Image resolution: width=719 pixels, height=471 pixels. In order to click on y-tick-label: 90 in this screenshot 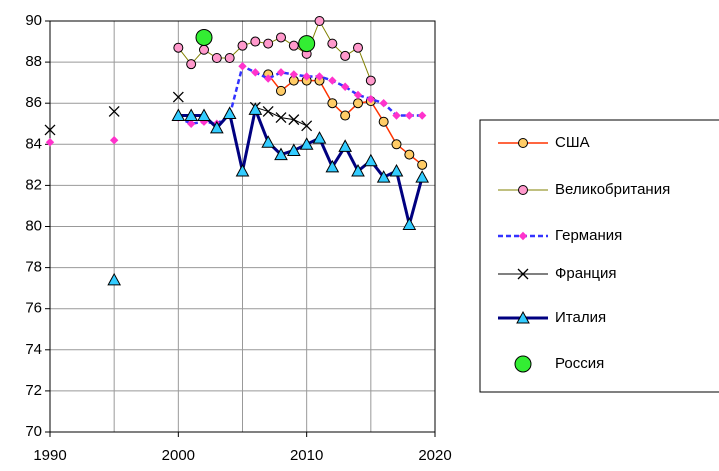, I will do `click(33, 20)`.